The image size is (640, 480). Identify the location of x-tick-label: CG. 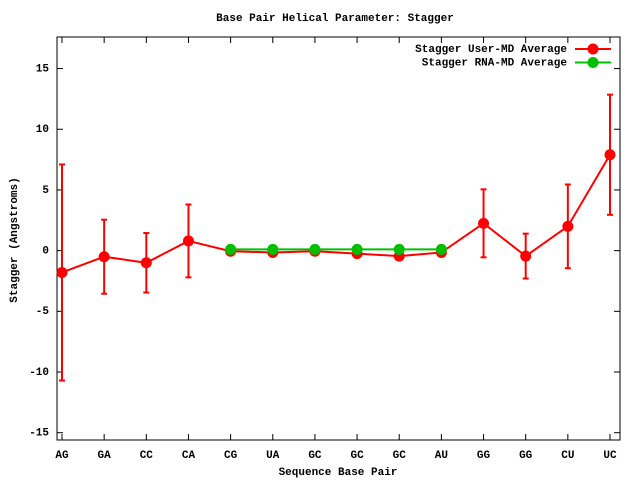
(231, 456).